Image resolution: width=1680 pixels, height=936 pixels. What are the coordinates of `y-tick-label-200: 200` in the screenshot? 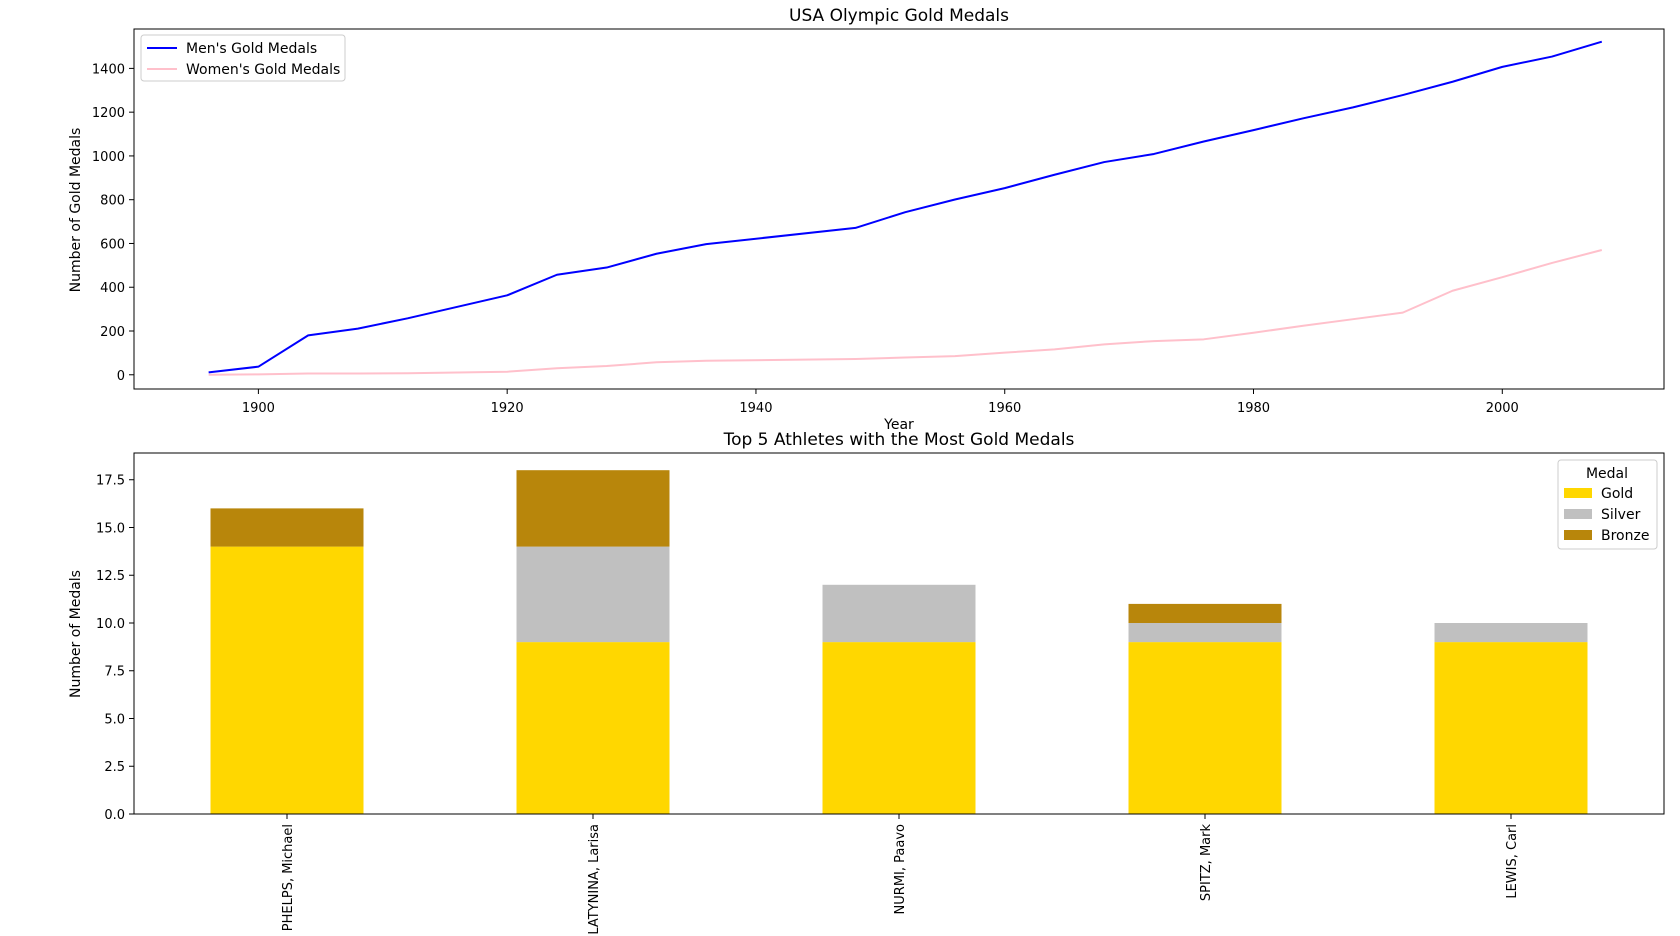 It's located at (112, 332).